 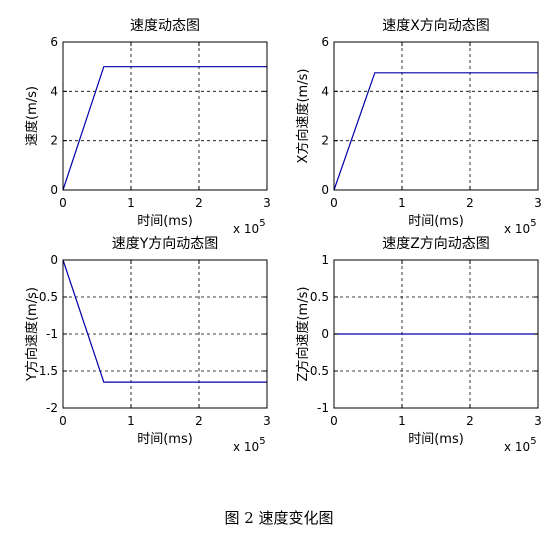 What do you see at coordinates (435, 131) in the screenshot?
I see `chart2-series-0-line` at bounding box center [435, 131].